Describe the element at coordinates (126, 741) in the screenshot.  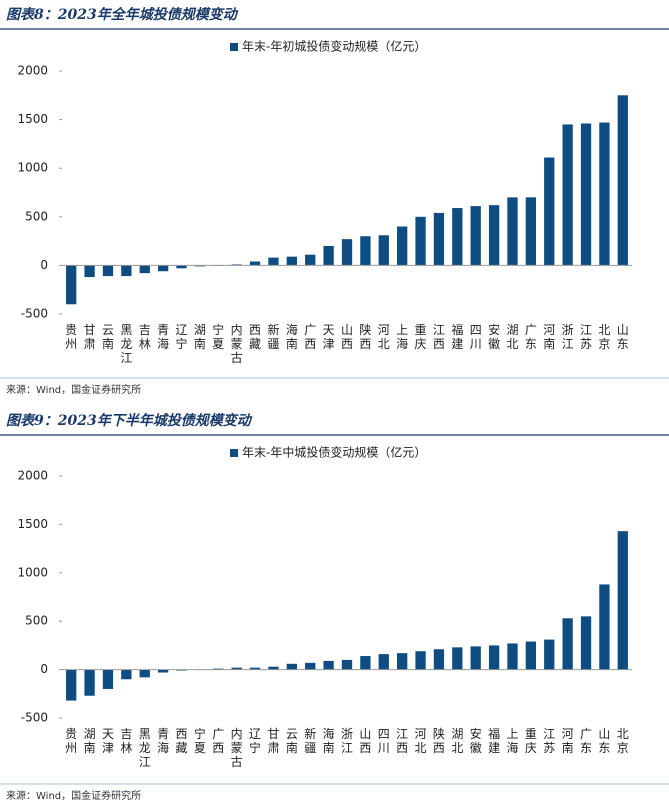
I see `x-tick-label: 吉林` at that location.